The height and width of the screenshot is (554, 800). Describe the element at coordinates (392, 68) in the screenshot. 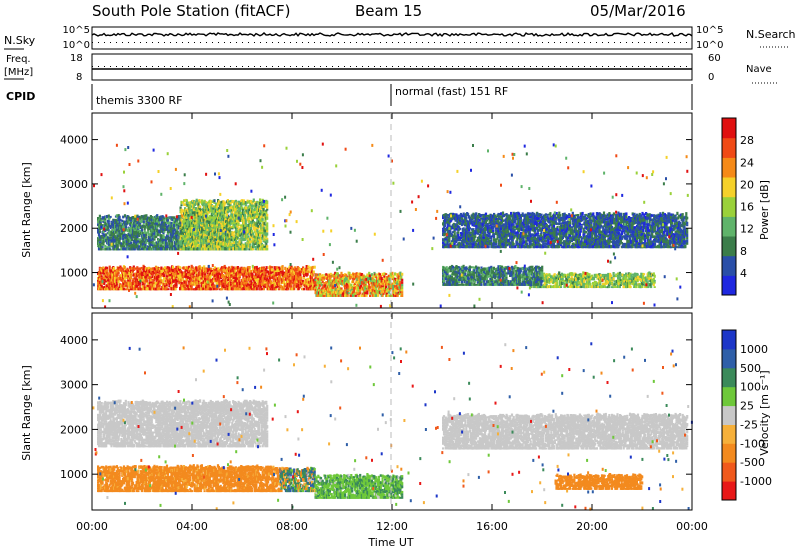

I see `freq-trace` at that location.